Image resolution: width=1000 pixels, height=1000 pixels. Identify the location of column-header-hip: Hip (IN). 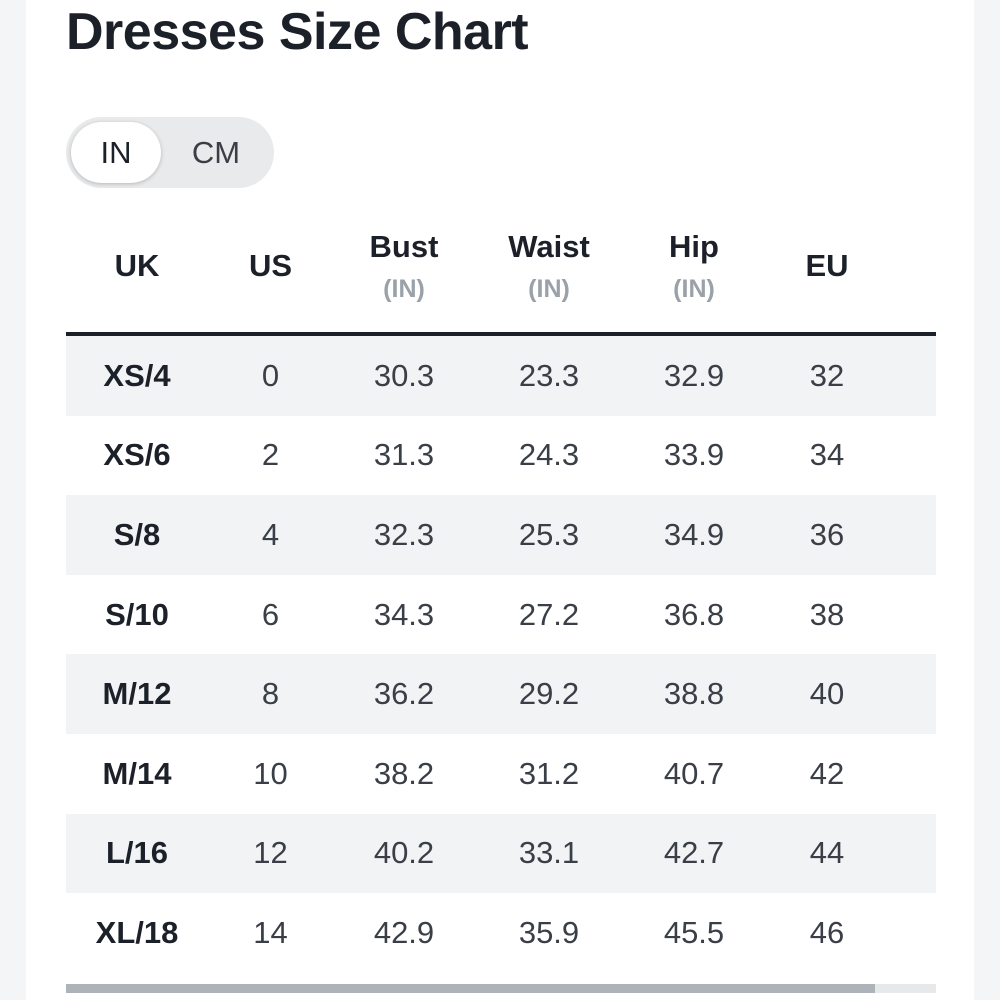
(694, 268).